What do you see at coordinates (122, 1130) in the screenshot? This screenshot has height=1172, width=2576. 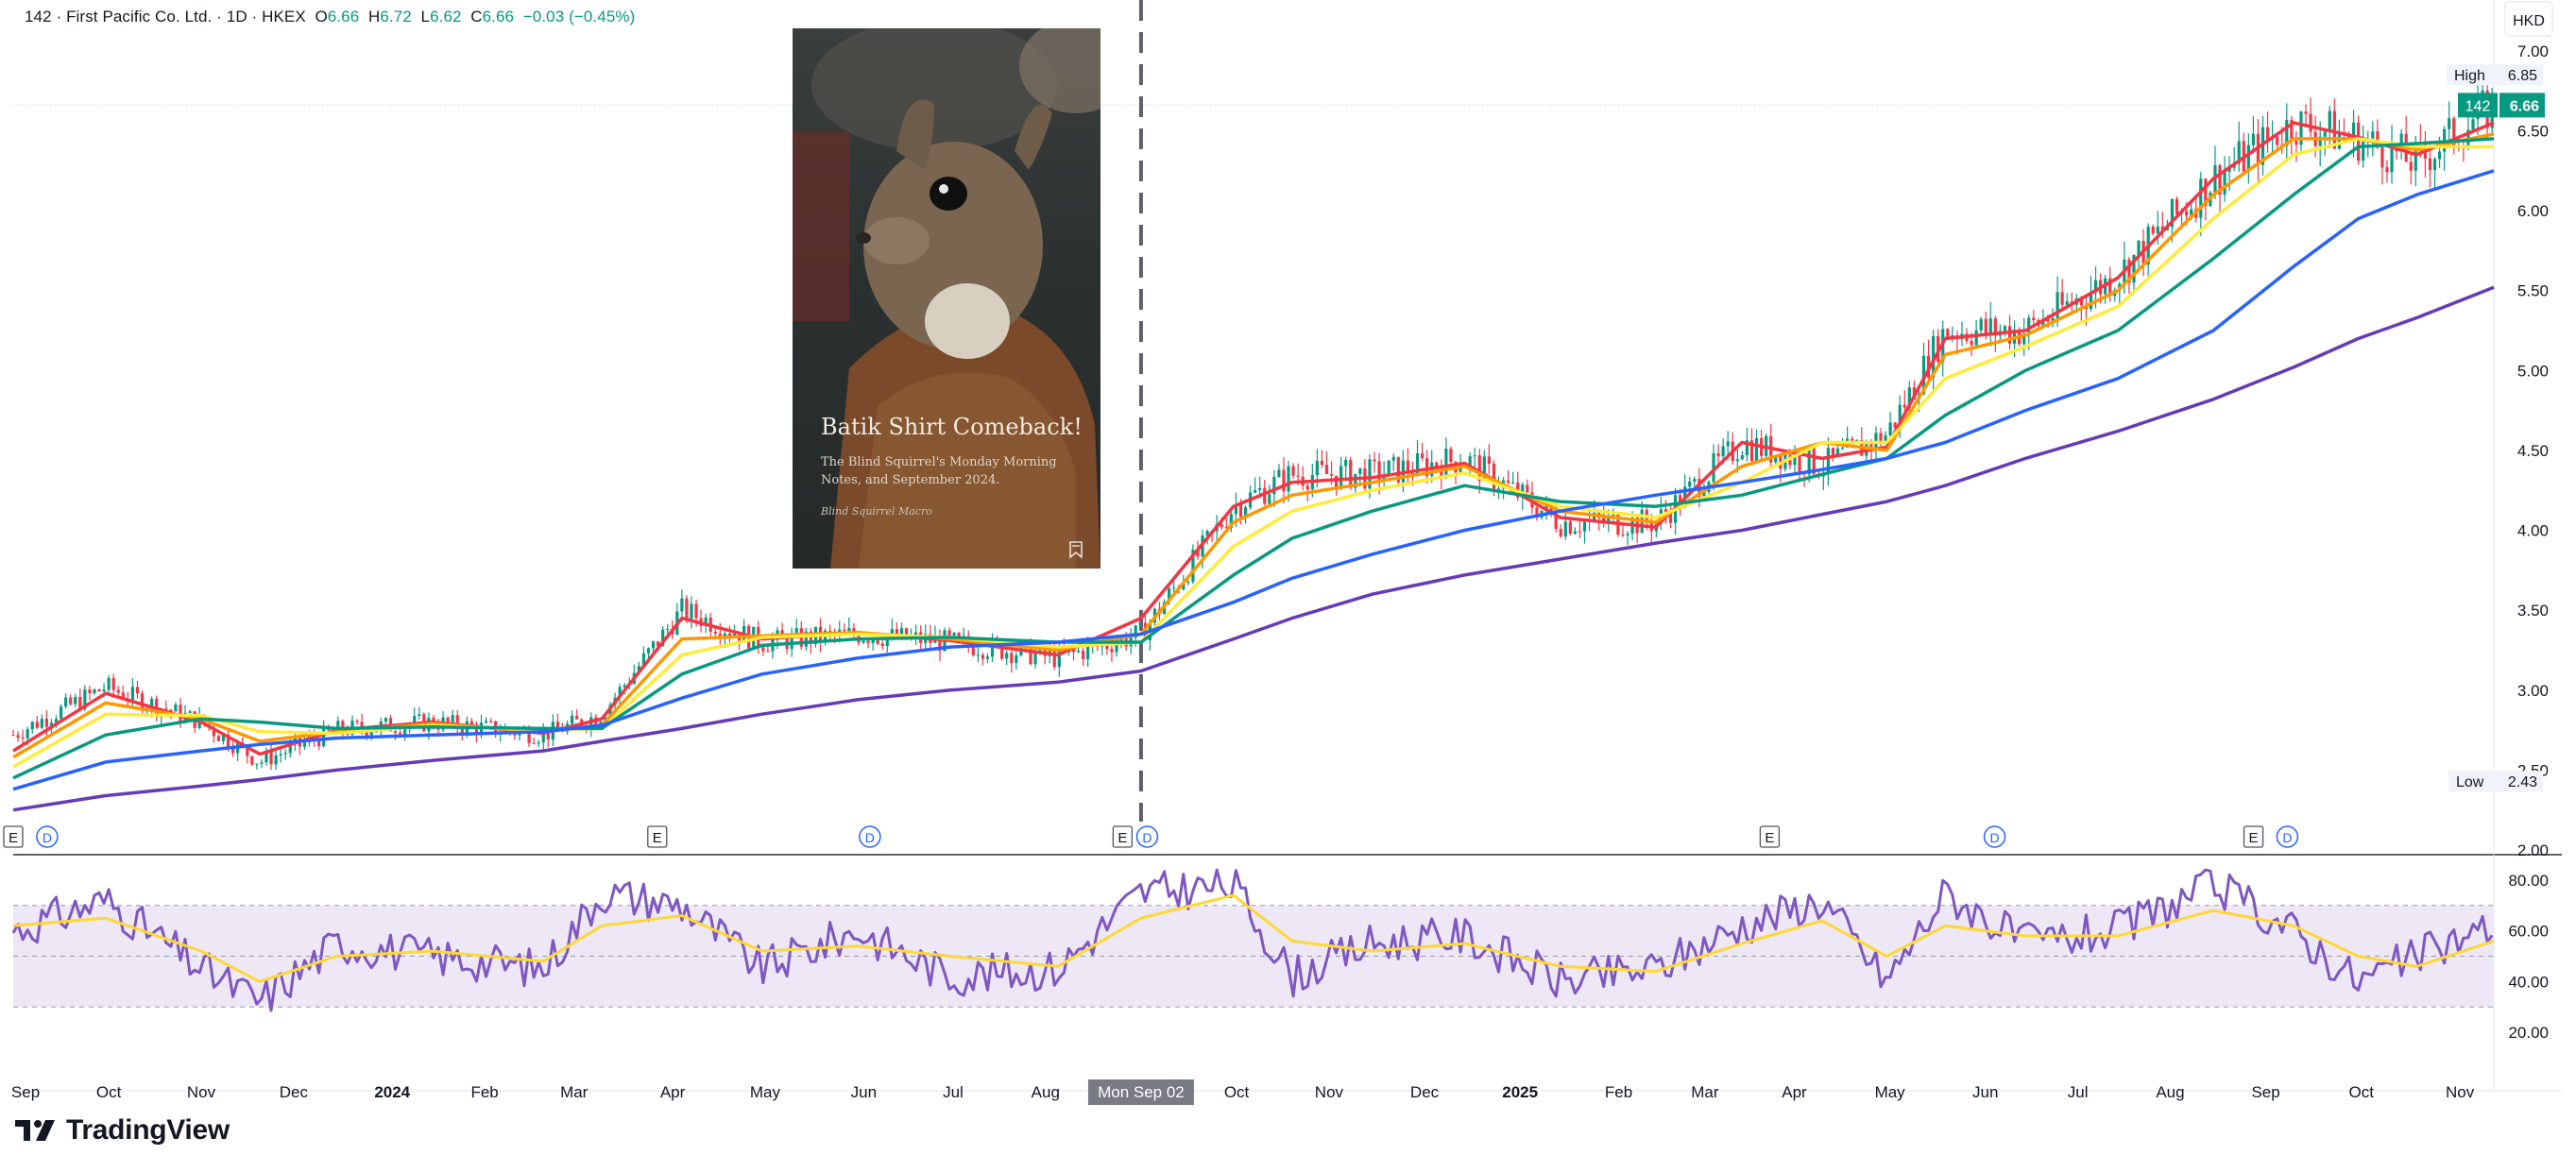 I see `tradingview-logo: TradingView` at bounding box center [122, 1130].